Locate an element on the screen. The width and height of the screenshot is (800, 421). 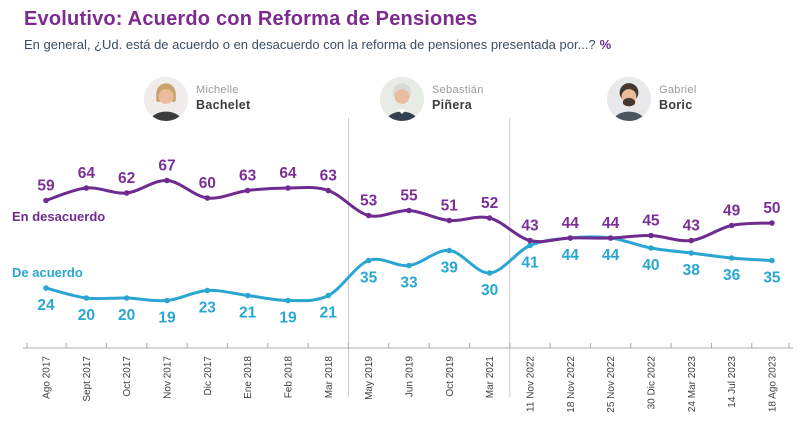
x-axis-label: 24 Mar 2023 is located at coordinates (692, 384).